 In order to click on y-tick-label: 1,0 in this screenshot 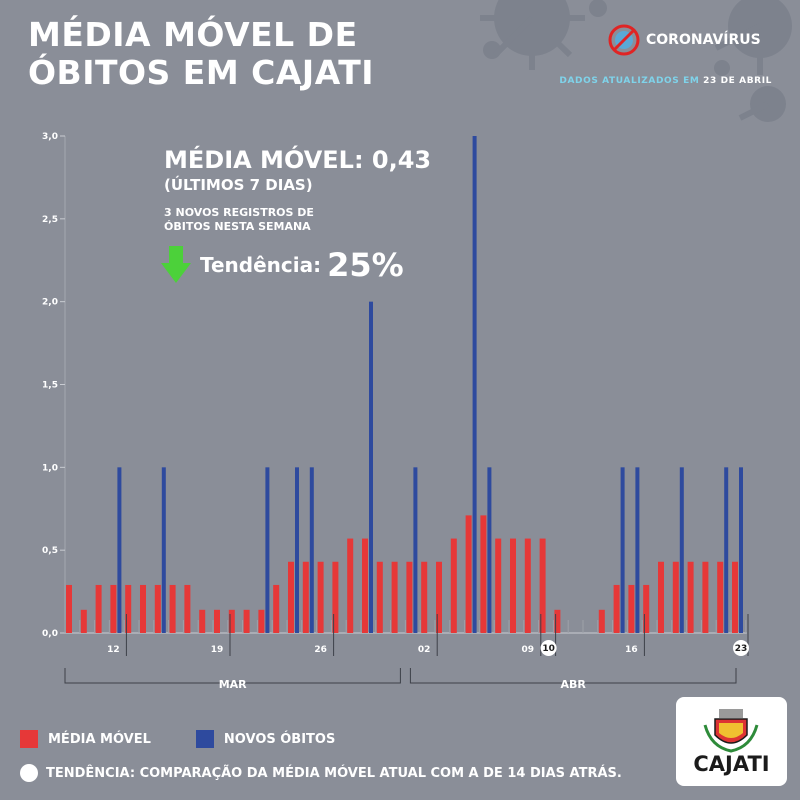, I will do `click(50, 468)`.